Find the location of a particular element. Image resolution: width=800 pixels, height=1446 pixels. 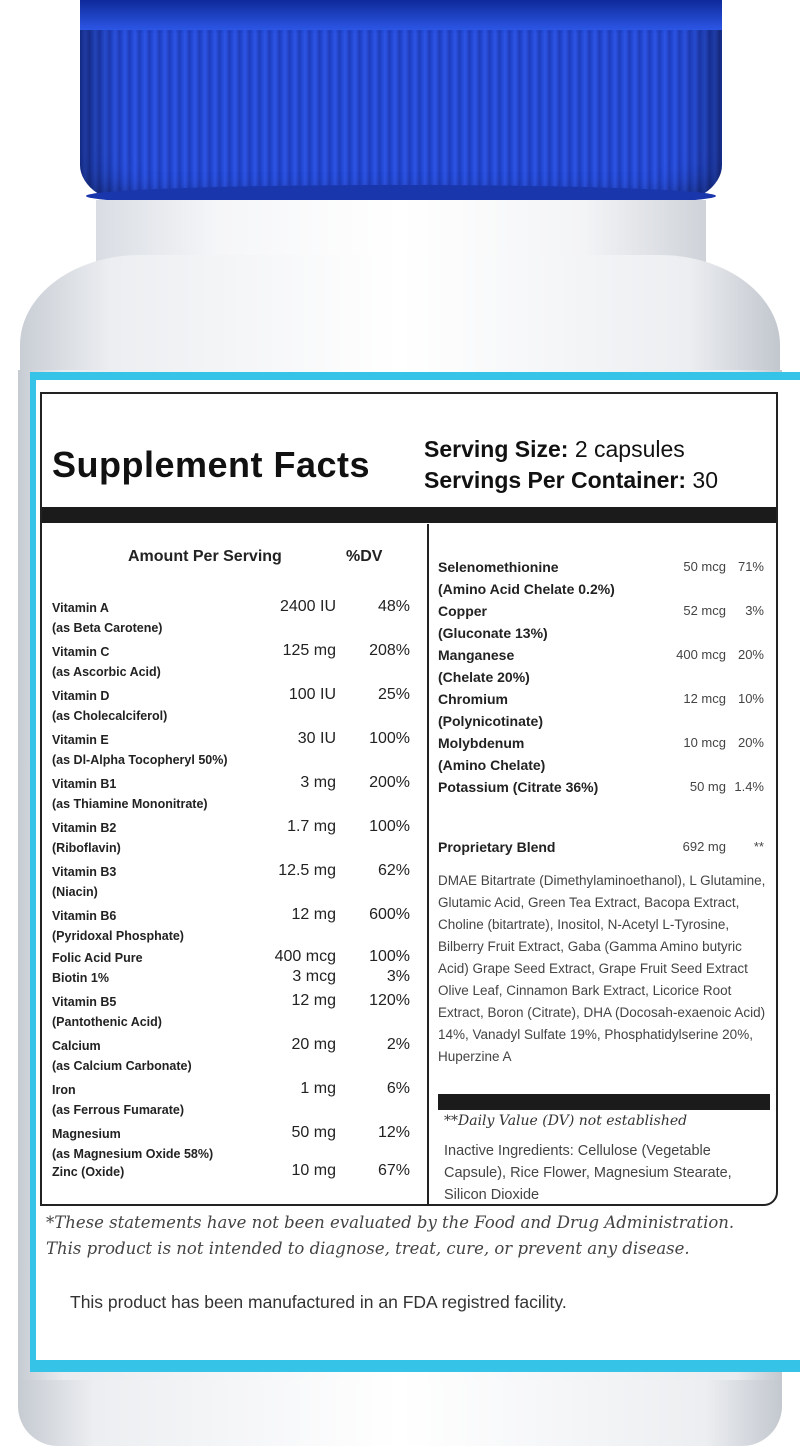

nutrient-row: Calcium (as Calcium Carbonate) 20 mg 2% is located at coordinates (232, 1056).